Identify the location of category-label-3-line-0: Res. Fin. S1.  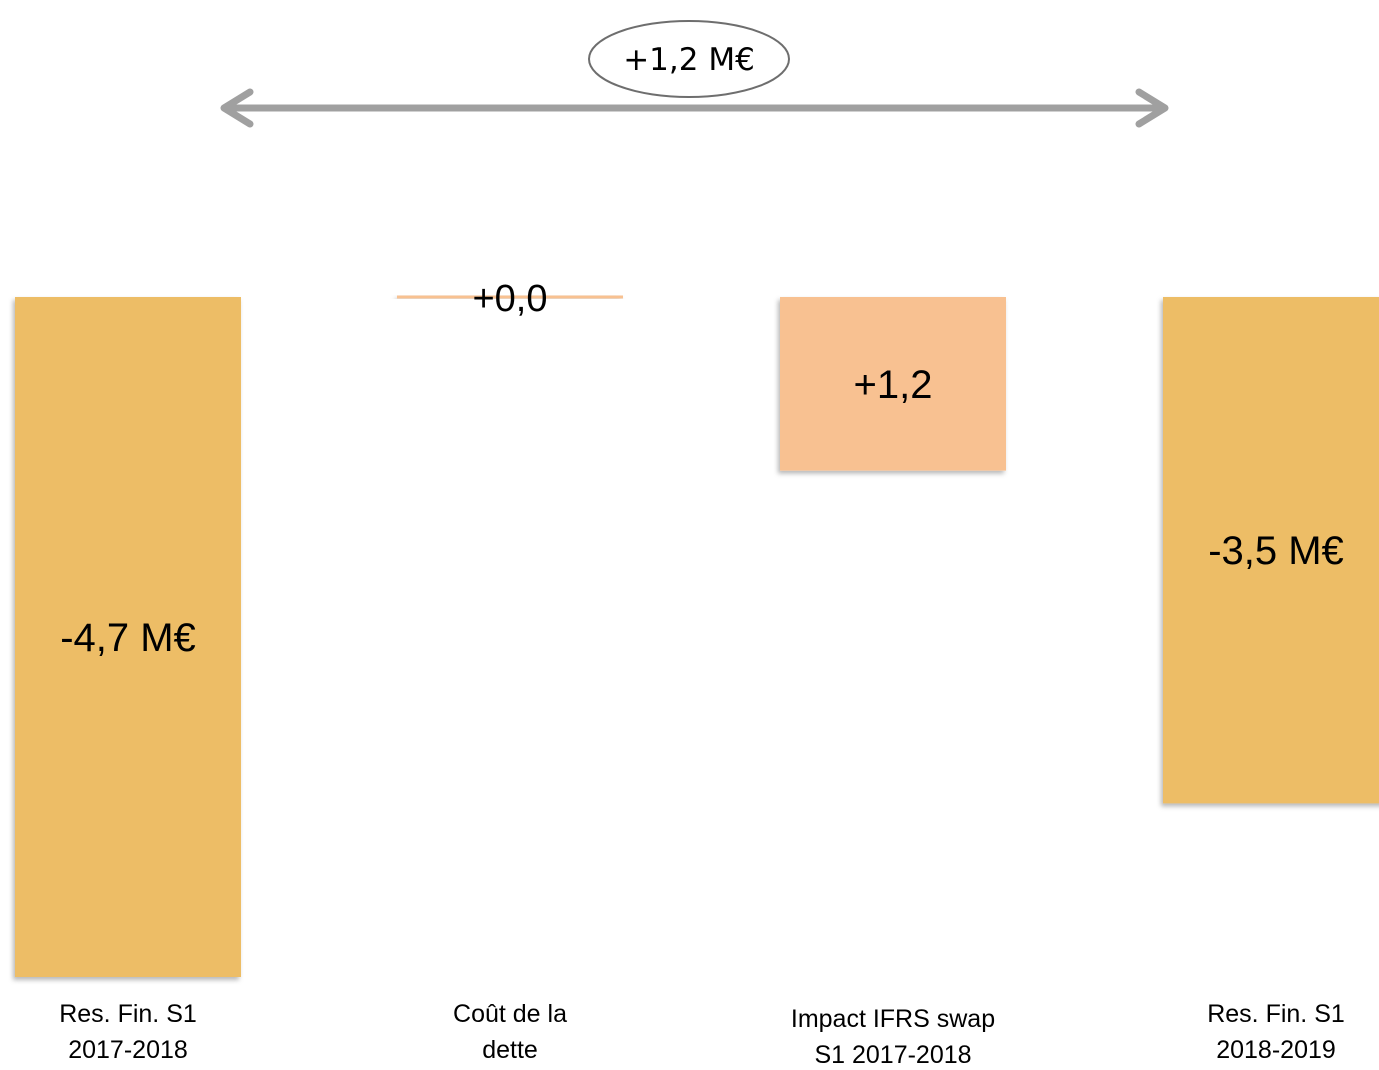
(1276, 1014).